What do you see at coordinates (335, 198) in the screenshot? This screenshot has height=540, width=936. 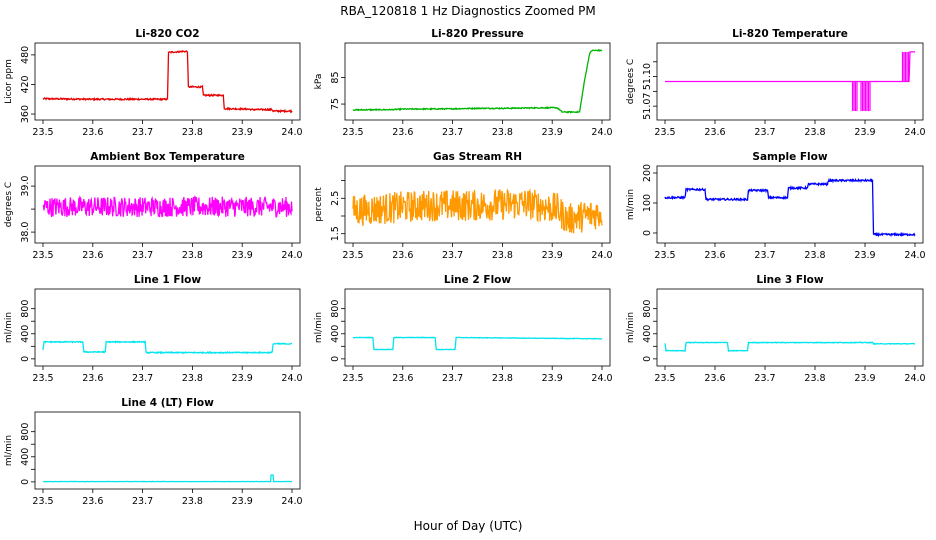 I see `y-tick-label: 2.5` at bounding box center [335, 198].